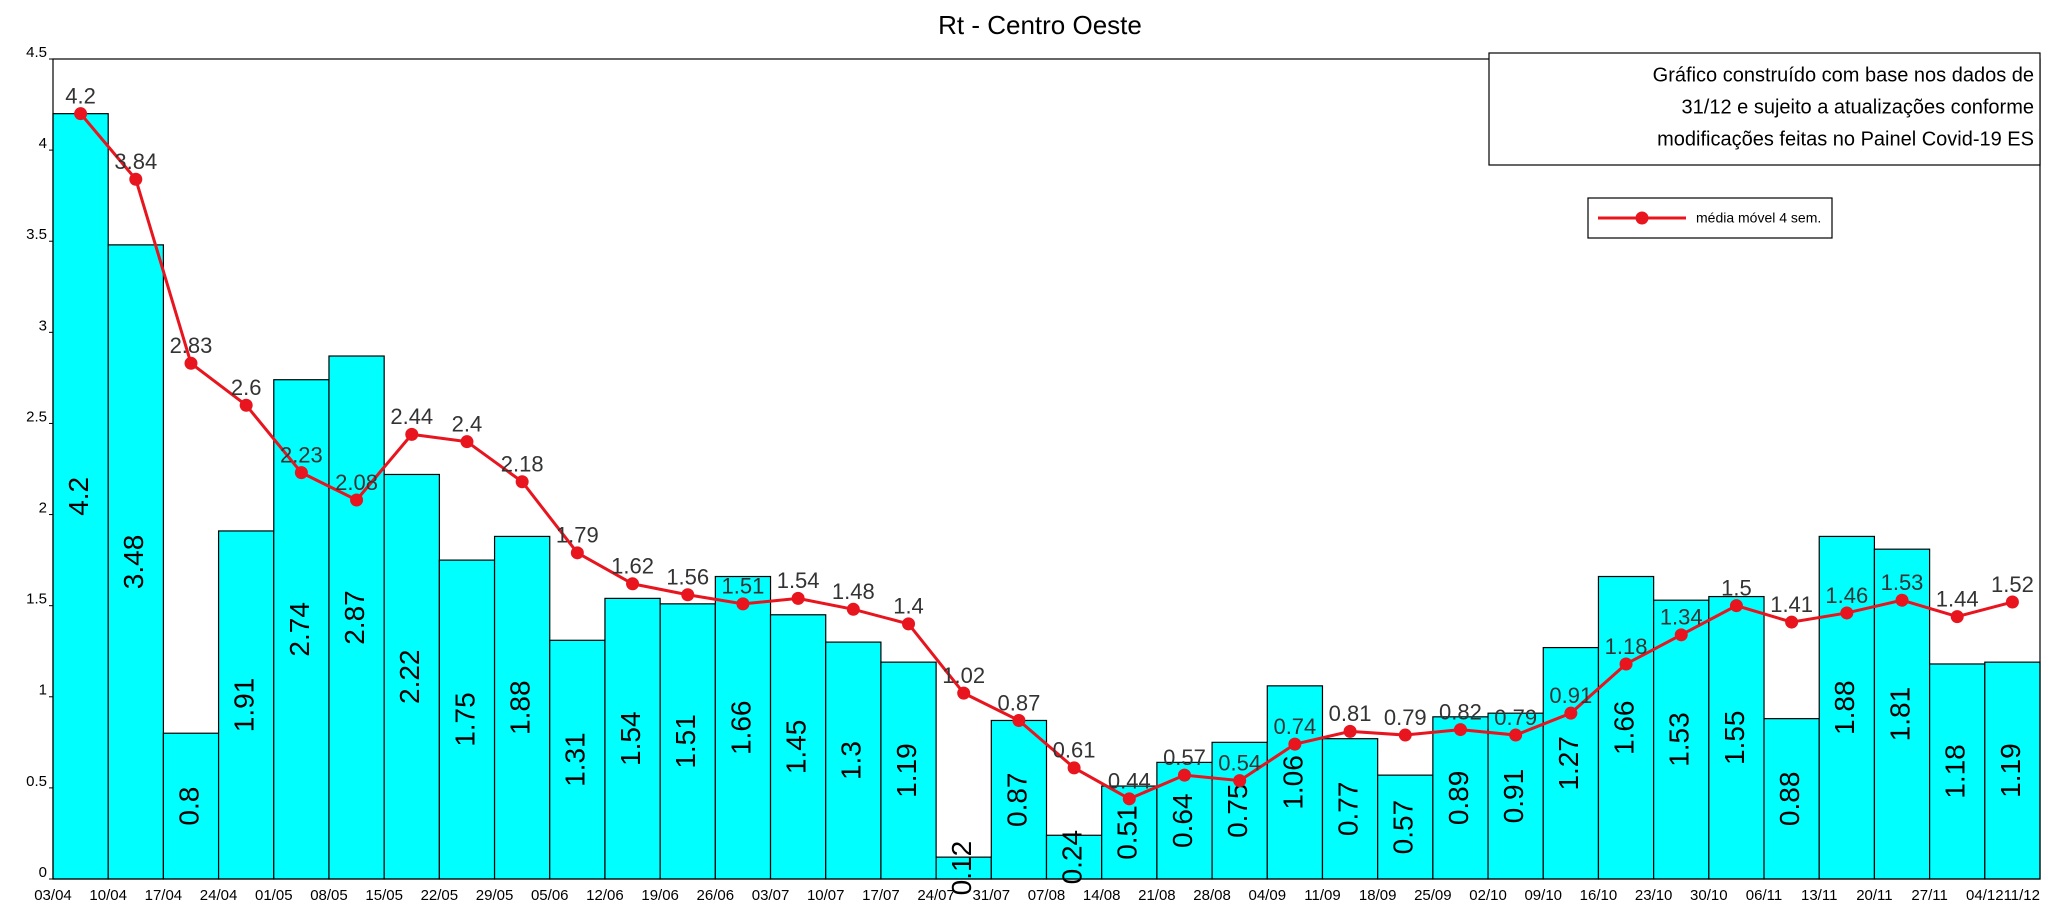 The height and width of the screenshot is (907, 2066). Describe the element at coordinates (36, 599) in the screenshot. I see `y-tick-label: 1.5` at that location.